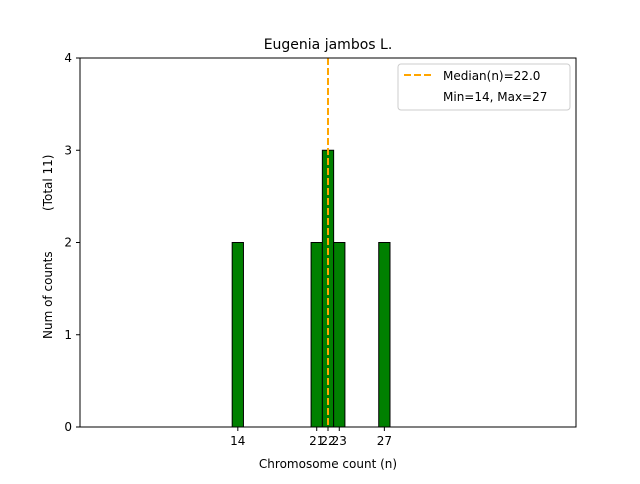 The image size is (640, 484). I want to click on x-tick-label: 22, so click(327, 441).